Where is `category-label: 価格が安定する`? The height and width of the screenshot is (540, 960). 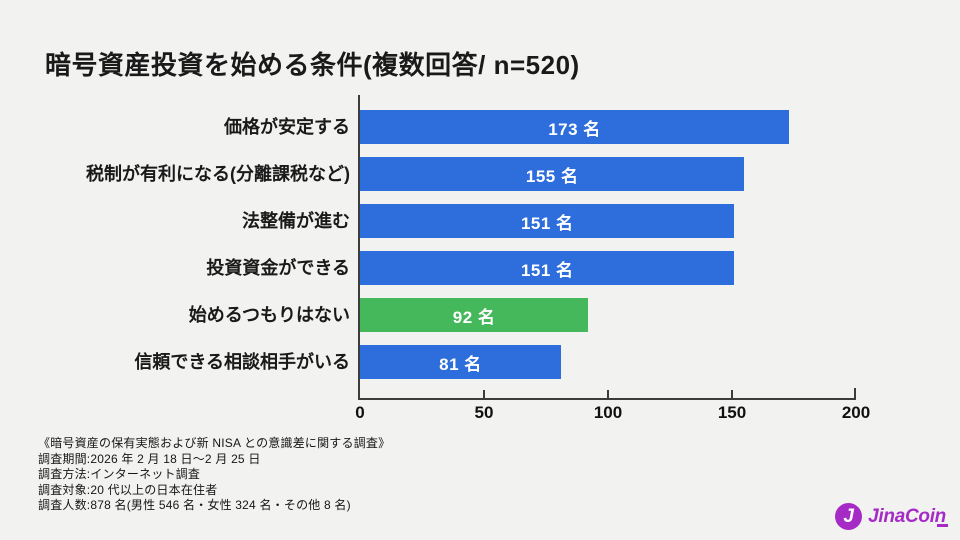
category-label: 価格が安定する is located at coordinates (287, 127).